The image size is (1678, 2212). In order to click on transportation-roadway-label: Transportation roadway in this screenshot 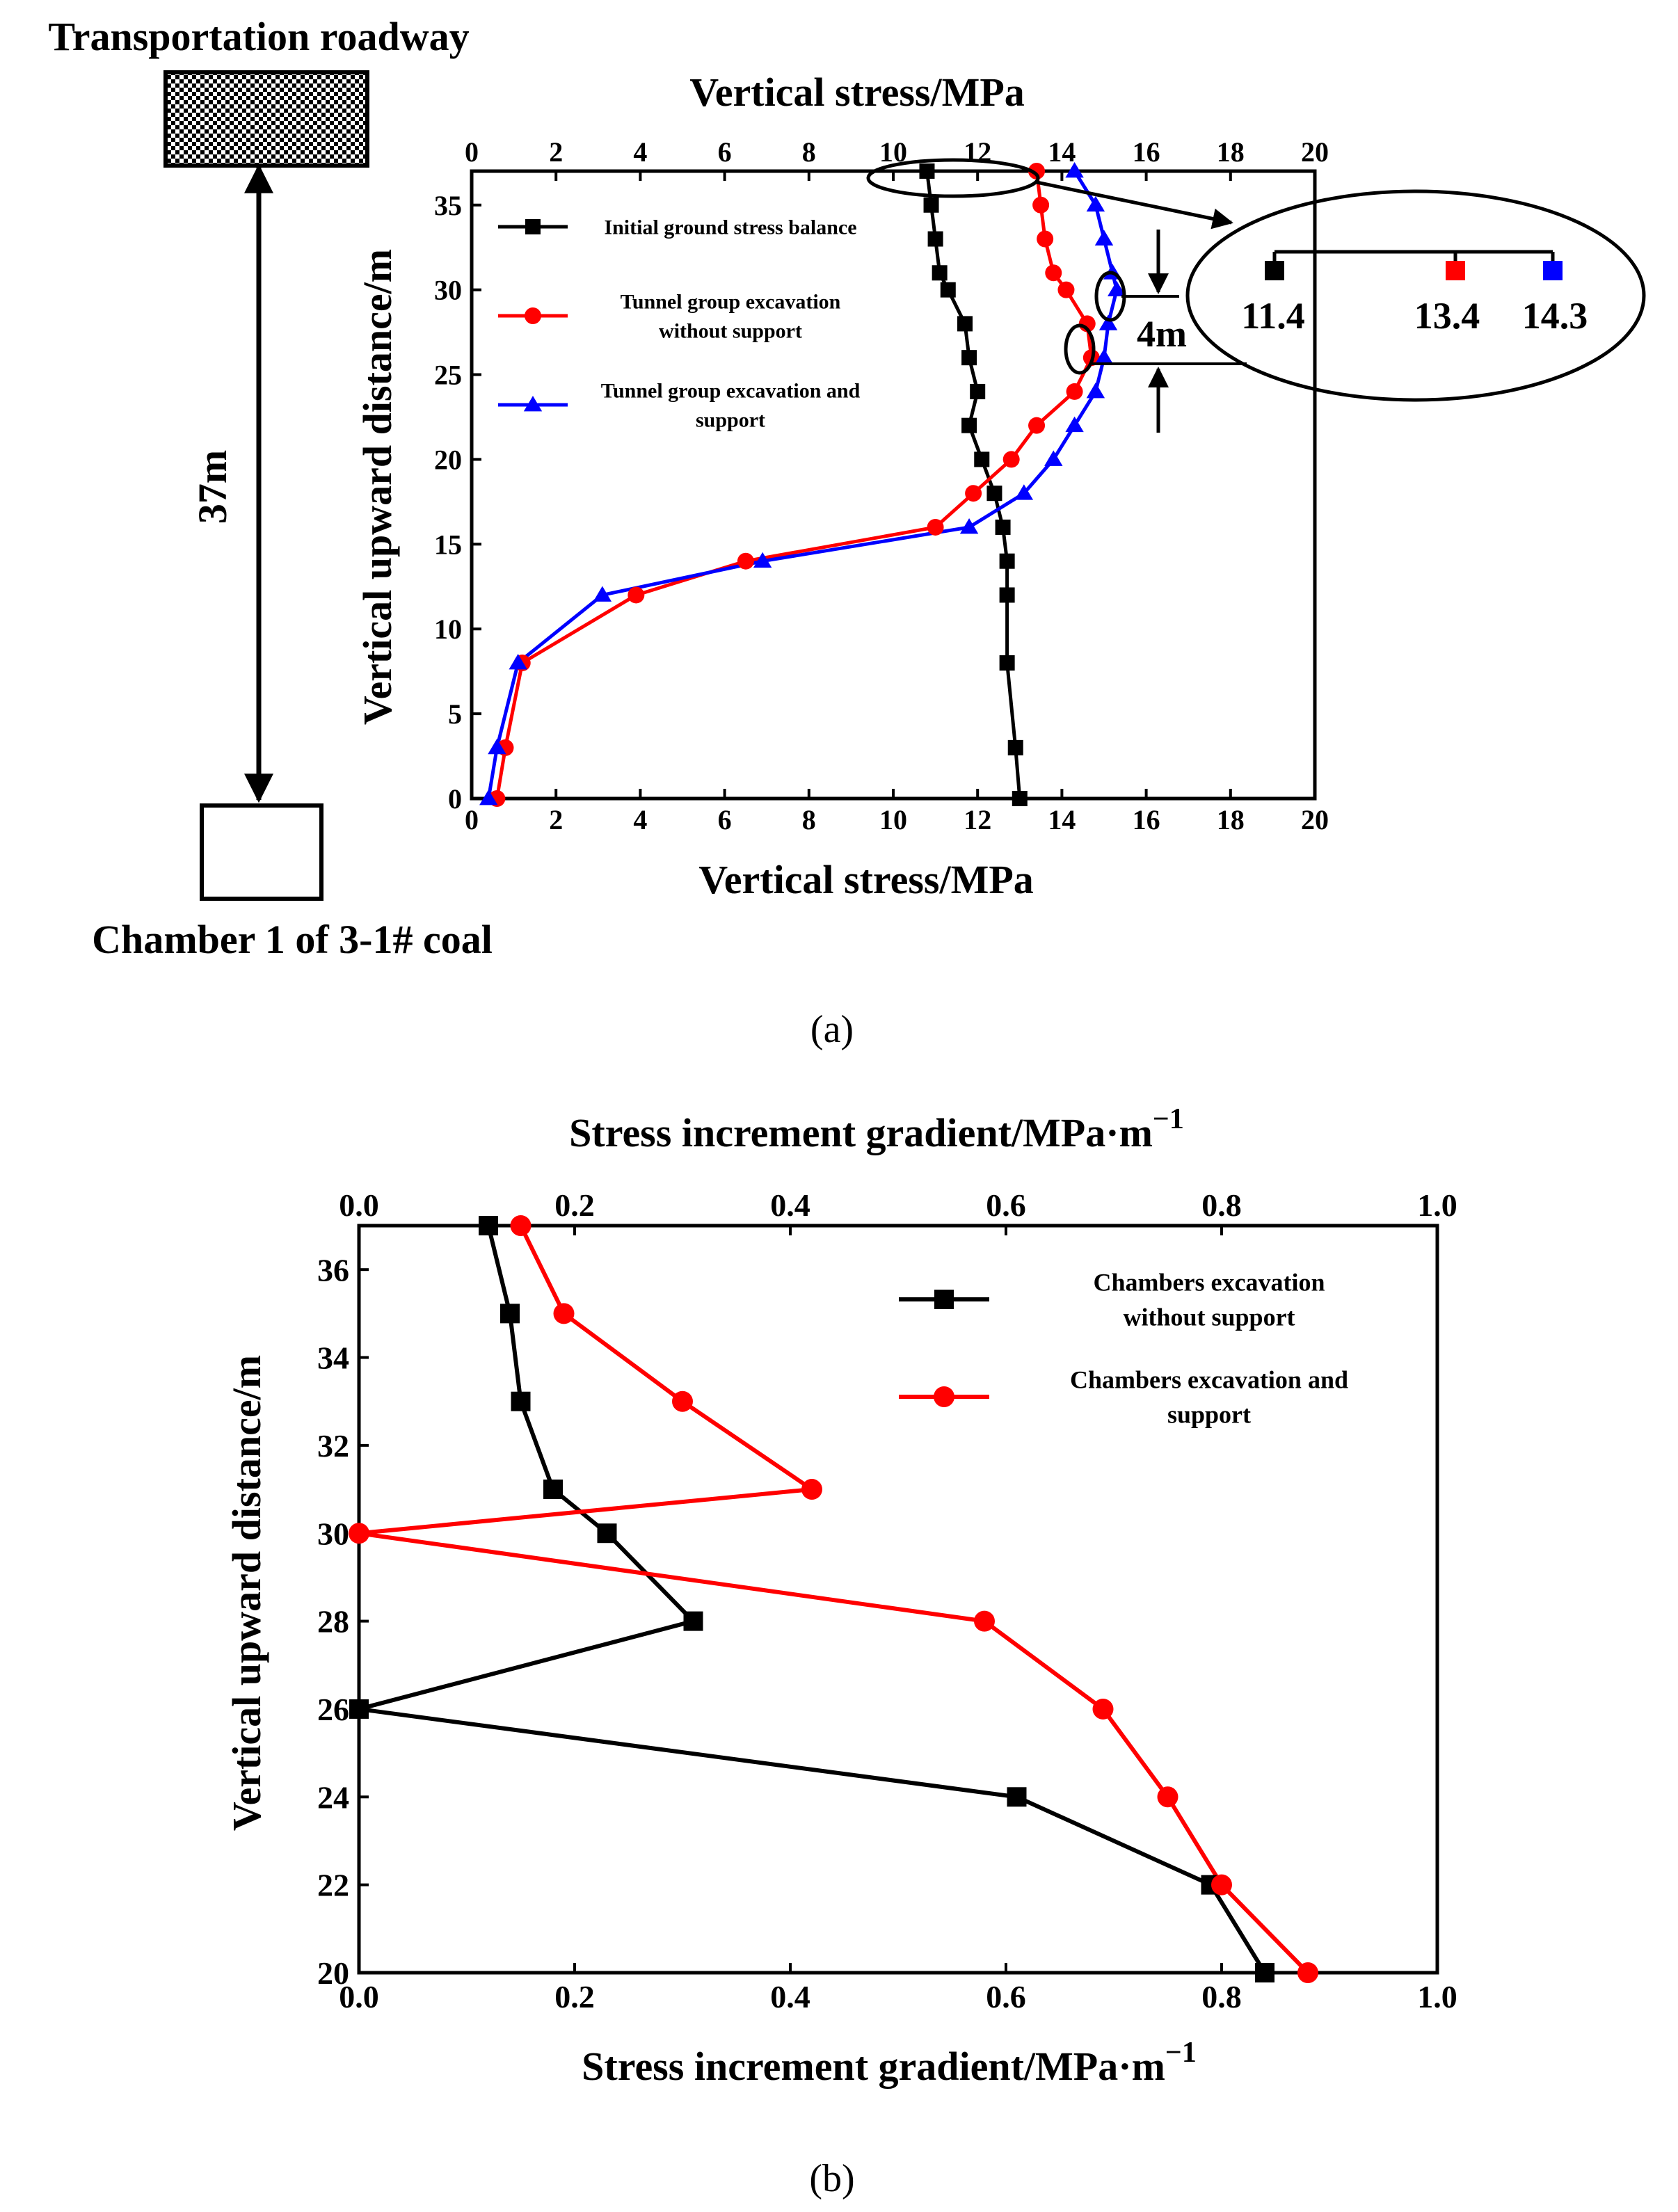, I will do `click(258, 36)`.